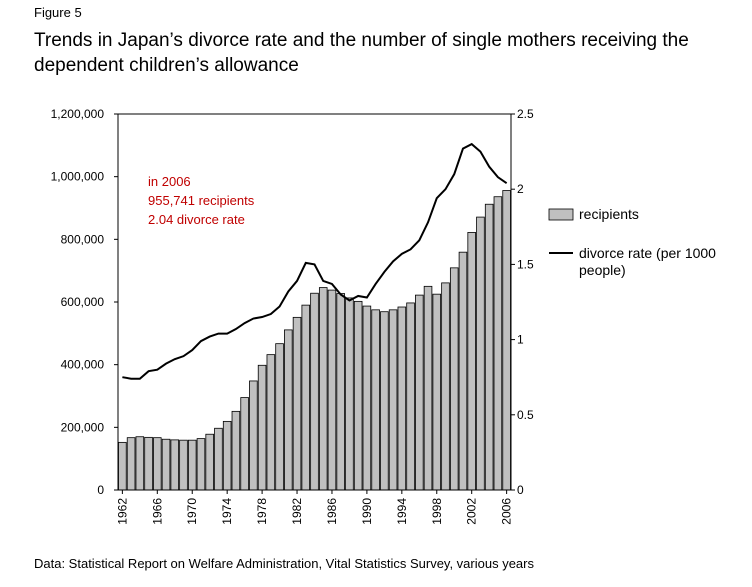 The height and width of the screenshot is (587, 752). I want to click on bar-1978, so click(262, 427).